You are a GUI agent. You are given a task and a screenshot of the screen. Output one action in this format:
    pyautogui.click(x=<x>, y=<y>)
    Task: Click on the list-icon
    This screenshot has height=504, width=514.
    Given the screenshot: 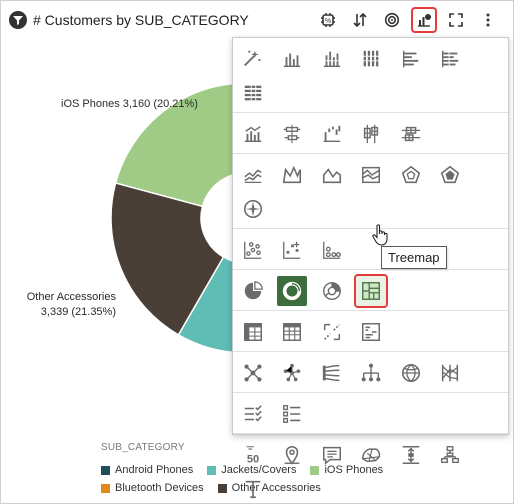 What is the action you would take?
    pyautogui.click(x=253, y=413)
    